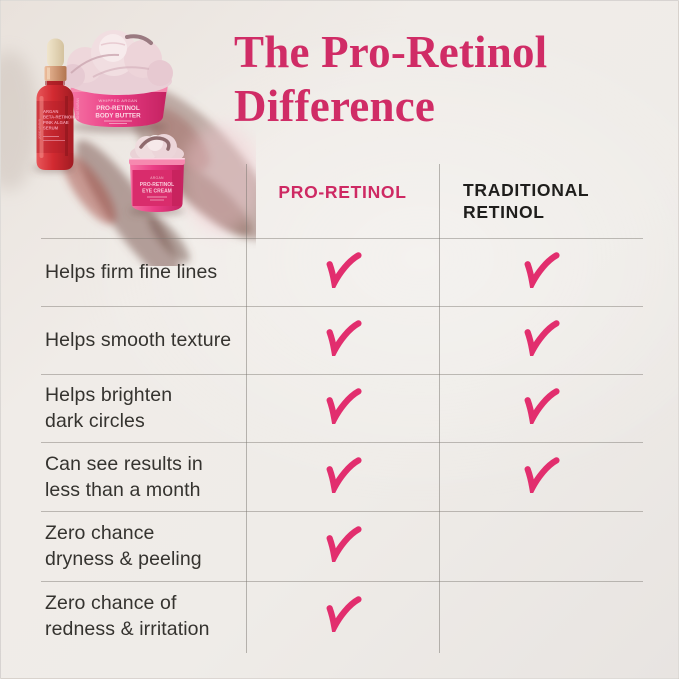 This screenshot has width=679, height=679. I want to click on row-label: Helps firm fine lines, so click(131, 272).